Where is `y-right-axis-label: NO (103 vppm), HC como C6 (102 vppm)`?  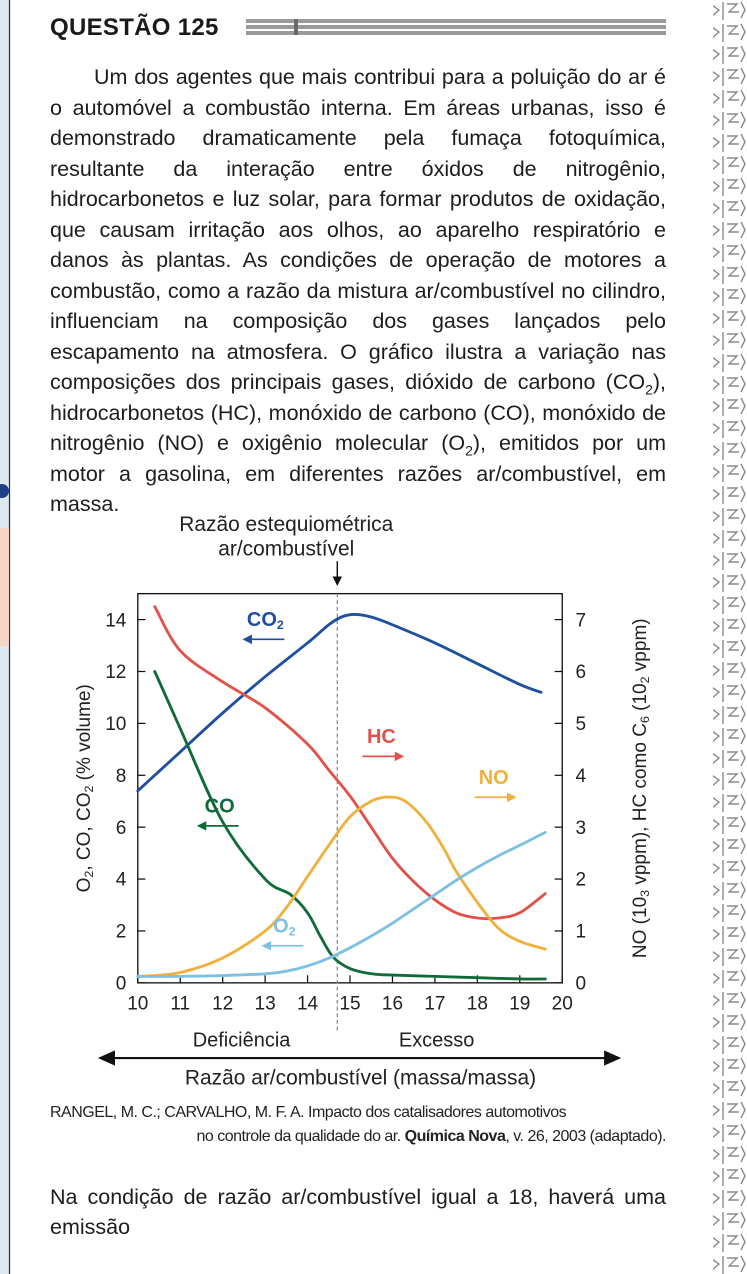
y-right-axis-label: NO (103 vppm), HC como C6 (102 vppm) is located at coordinates (641, 788).